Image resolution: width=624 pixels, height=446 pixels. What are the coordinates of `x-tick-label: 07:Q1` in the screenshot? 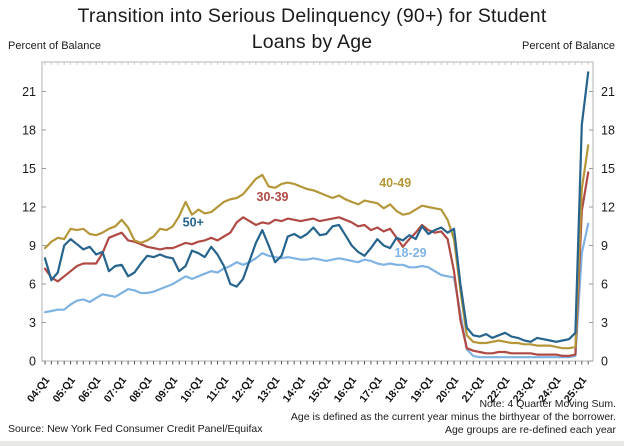 It's located at (116, 389).